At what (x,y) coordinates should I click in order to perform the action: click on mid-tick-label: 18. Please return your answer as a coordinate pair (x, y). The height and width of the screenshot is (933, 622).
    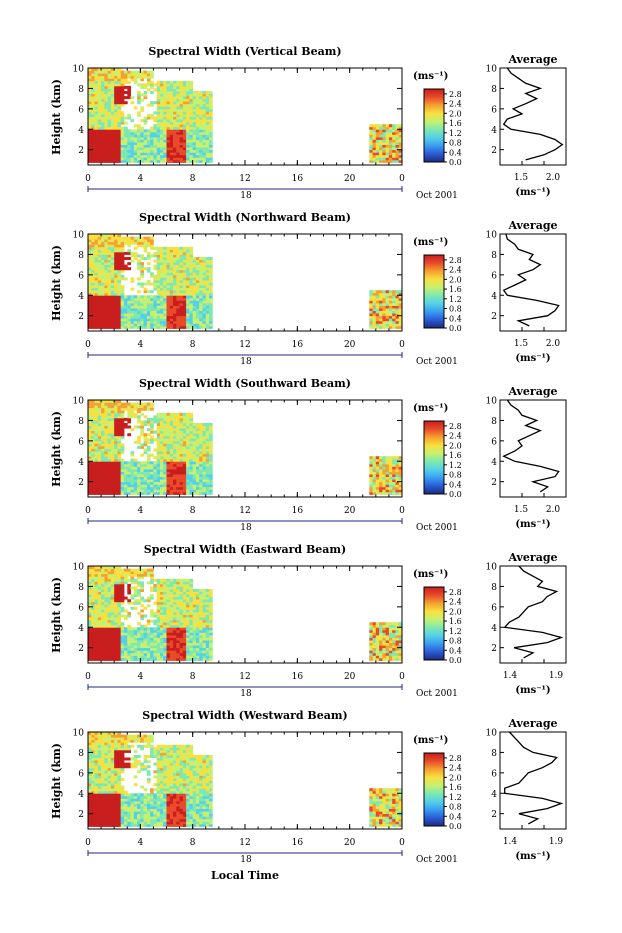
    Looking at the image, I should click on (246, 694).